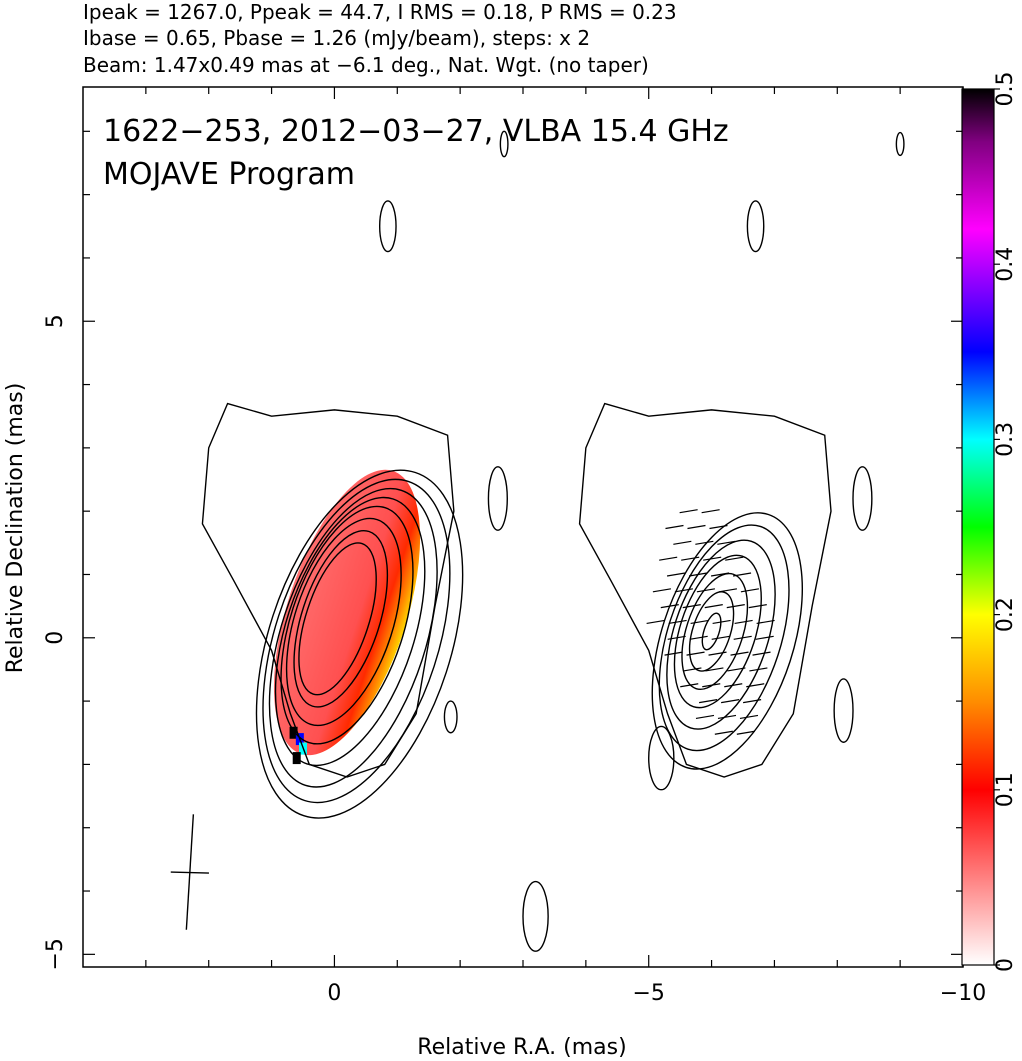 Image resolution: width=1022 pixels, height=1061 pixels. I want to click on colorbar-tick-label: 0.3, so click(1005, 439).